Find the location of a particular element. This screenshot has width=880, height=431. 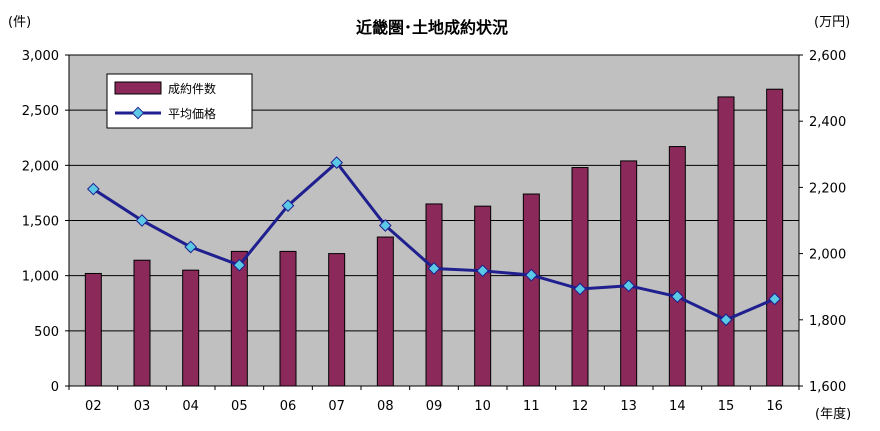

right-tick-label: 2,200 is located at coordinates (827, 188).